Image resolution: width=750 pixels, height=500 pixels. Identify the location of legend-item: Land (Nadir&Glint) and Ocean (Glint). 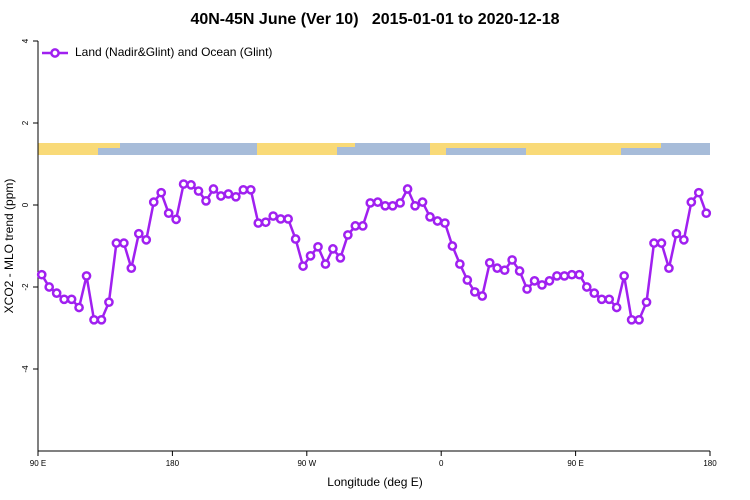
(157, 52).